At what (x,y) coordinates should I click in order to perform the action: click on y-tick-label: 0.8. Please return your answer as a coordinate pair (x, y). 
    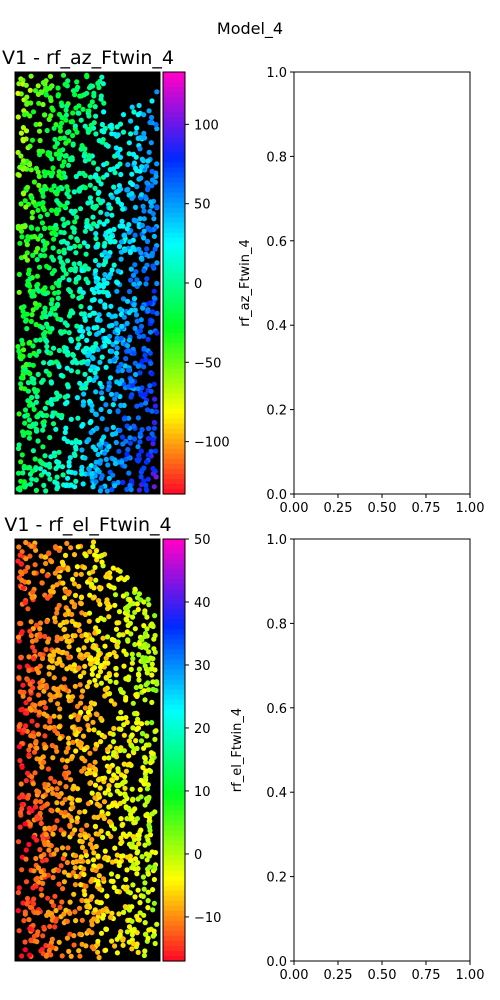
    Looking at the image, I should click on (276, 624).